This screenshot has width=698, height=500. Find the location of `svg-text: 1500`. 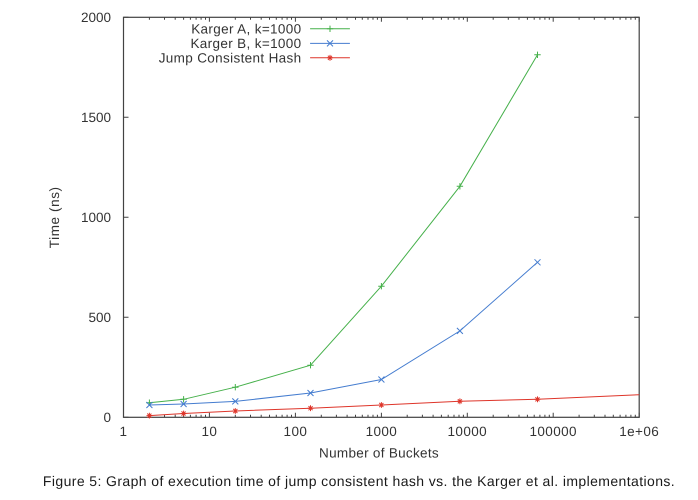

svg-text: 1500 is located at coordinates (96, 117).